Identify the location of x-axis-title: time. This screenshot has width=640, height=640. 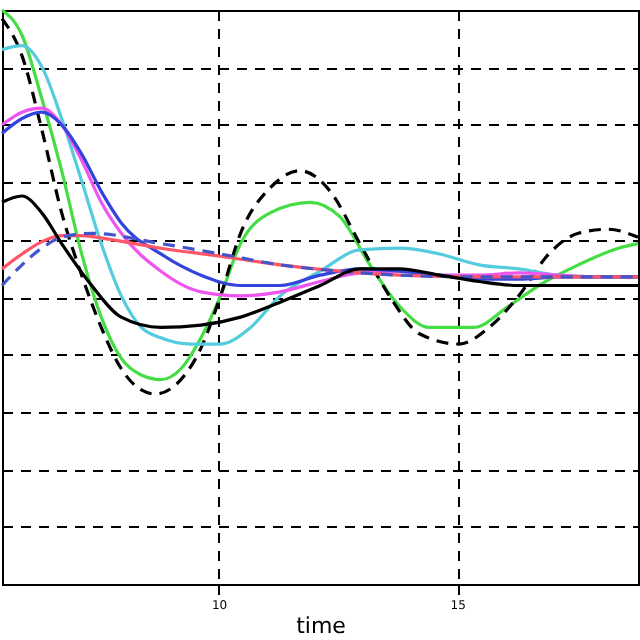
(321, 626).